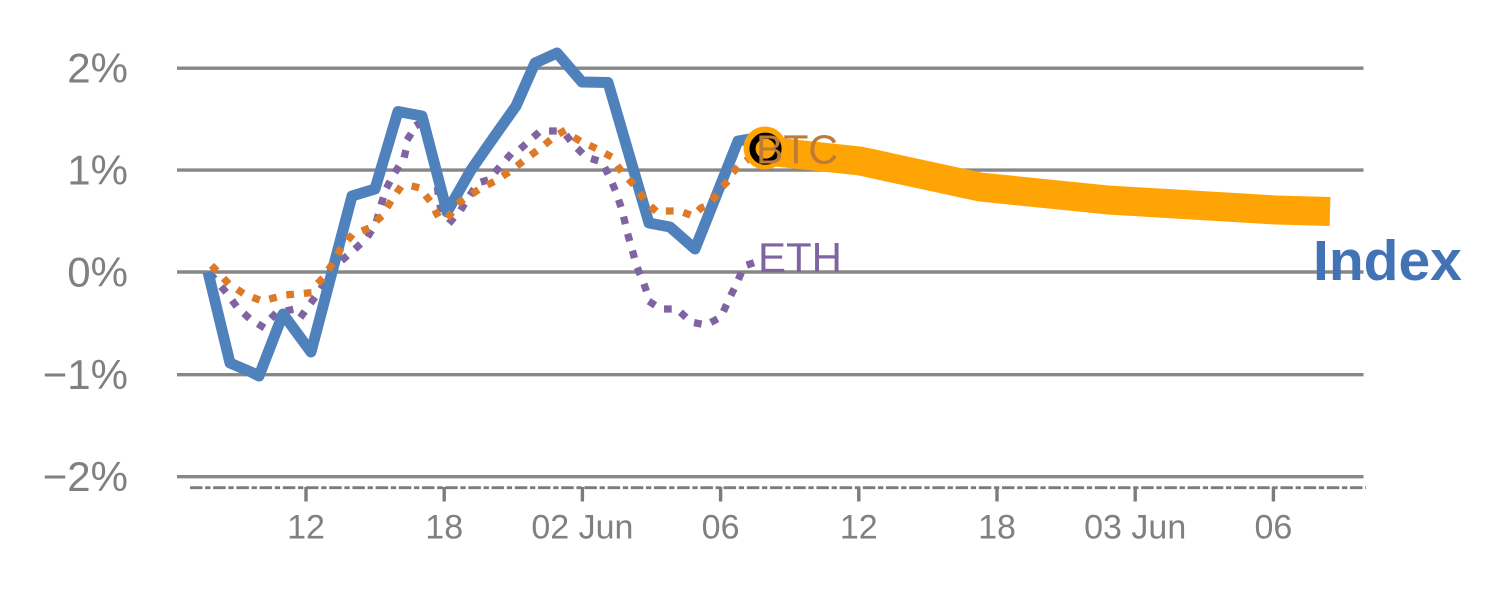 This screenshot has height=600, width=1500. I want to click on svg-text: −2%, so click(85, 476).